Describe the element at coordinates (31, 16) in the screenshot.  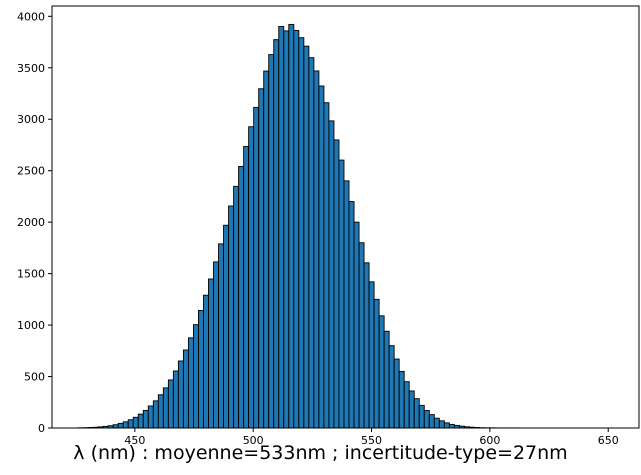
I see `y-tick-label: 4000` at that location.